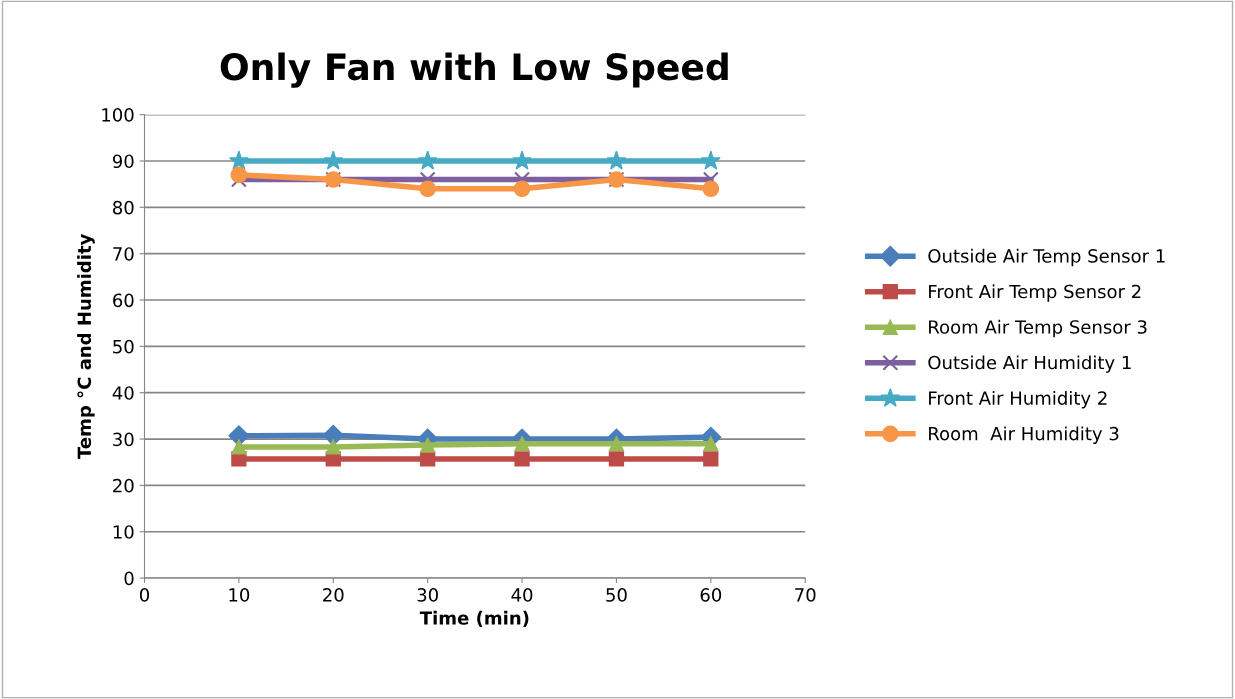 The width and height of the screenshot is (1235, 699). Describe the element at coordinates (239, 595) in the screenshot. I see `x-tick-label: 10` at that location.